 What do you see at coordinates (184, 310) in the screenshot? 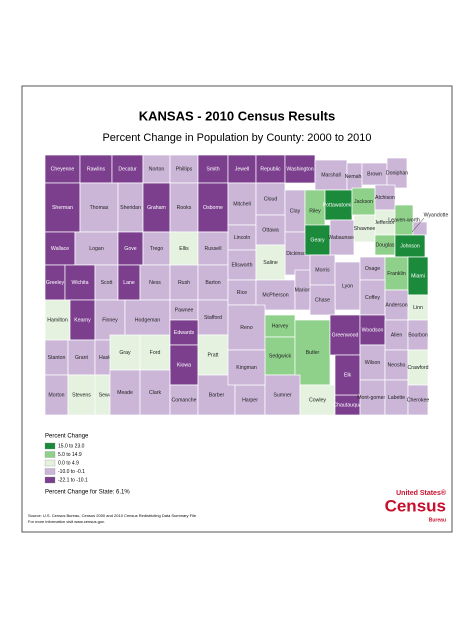
I see `county-label: Pawnee` at bounding box center [184, 310].